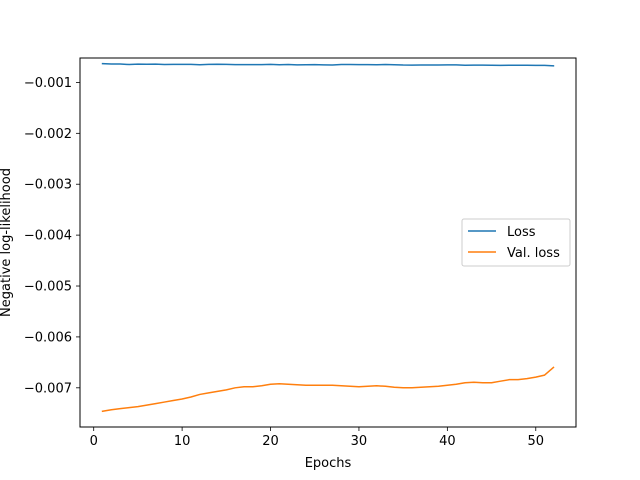  What do you see at coordinates (48, 236) in the screenshot?
I see `y-tick-label: −0.004` at bounding box center [48, 236].